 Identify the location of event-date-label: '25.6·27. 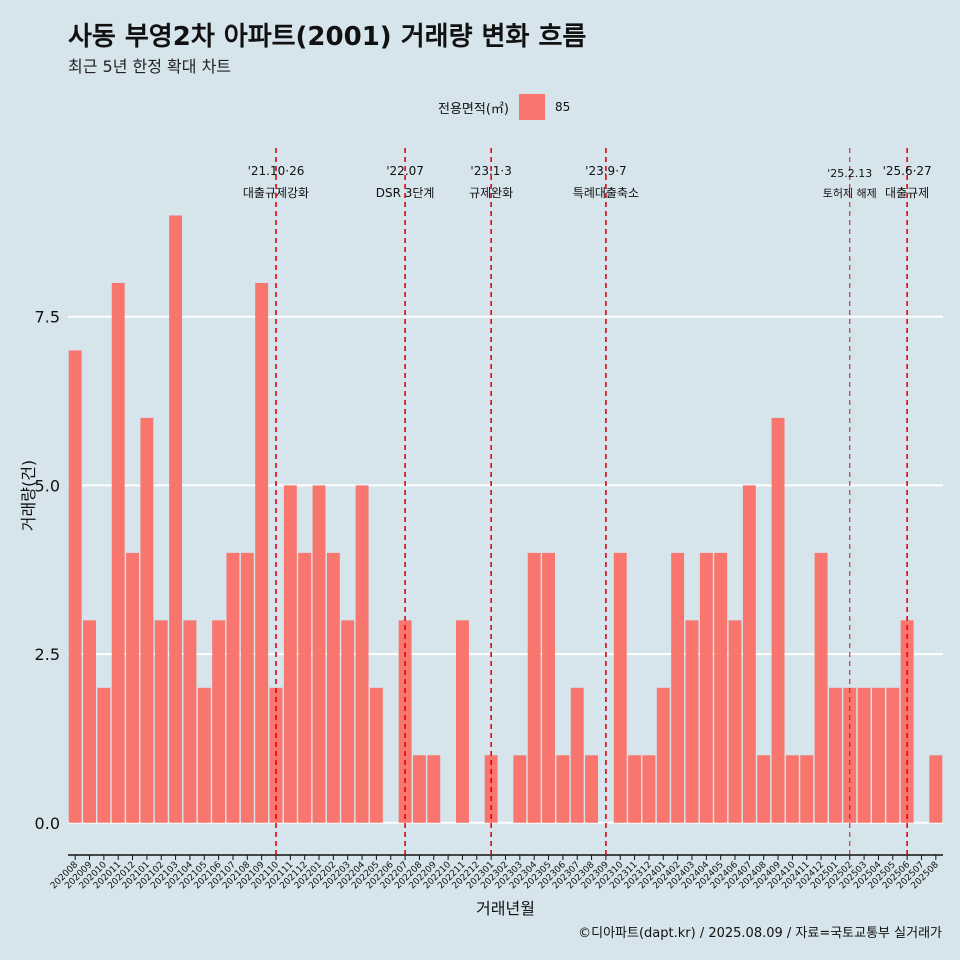
(907, 171).